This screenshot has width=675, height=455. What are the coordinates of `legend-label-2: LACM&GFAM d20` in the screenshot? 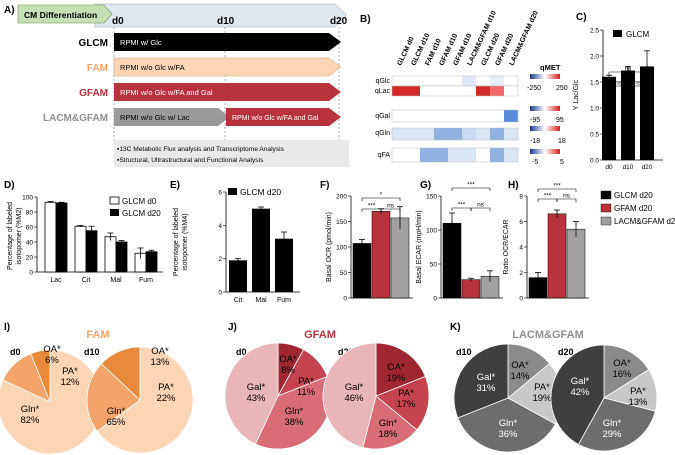 It's located at (644, 221).